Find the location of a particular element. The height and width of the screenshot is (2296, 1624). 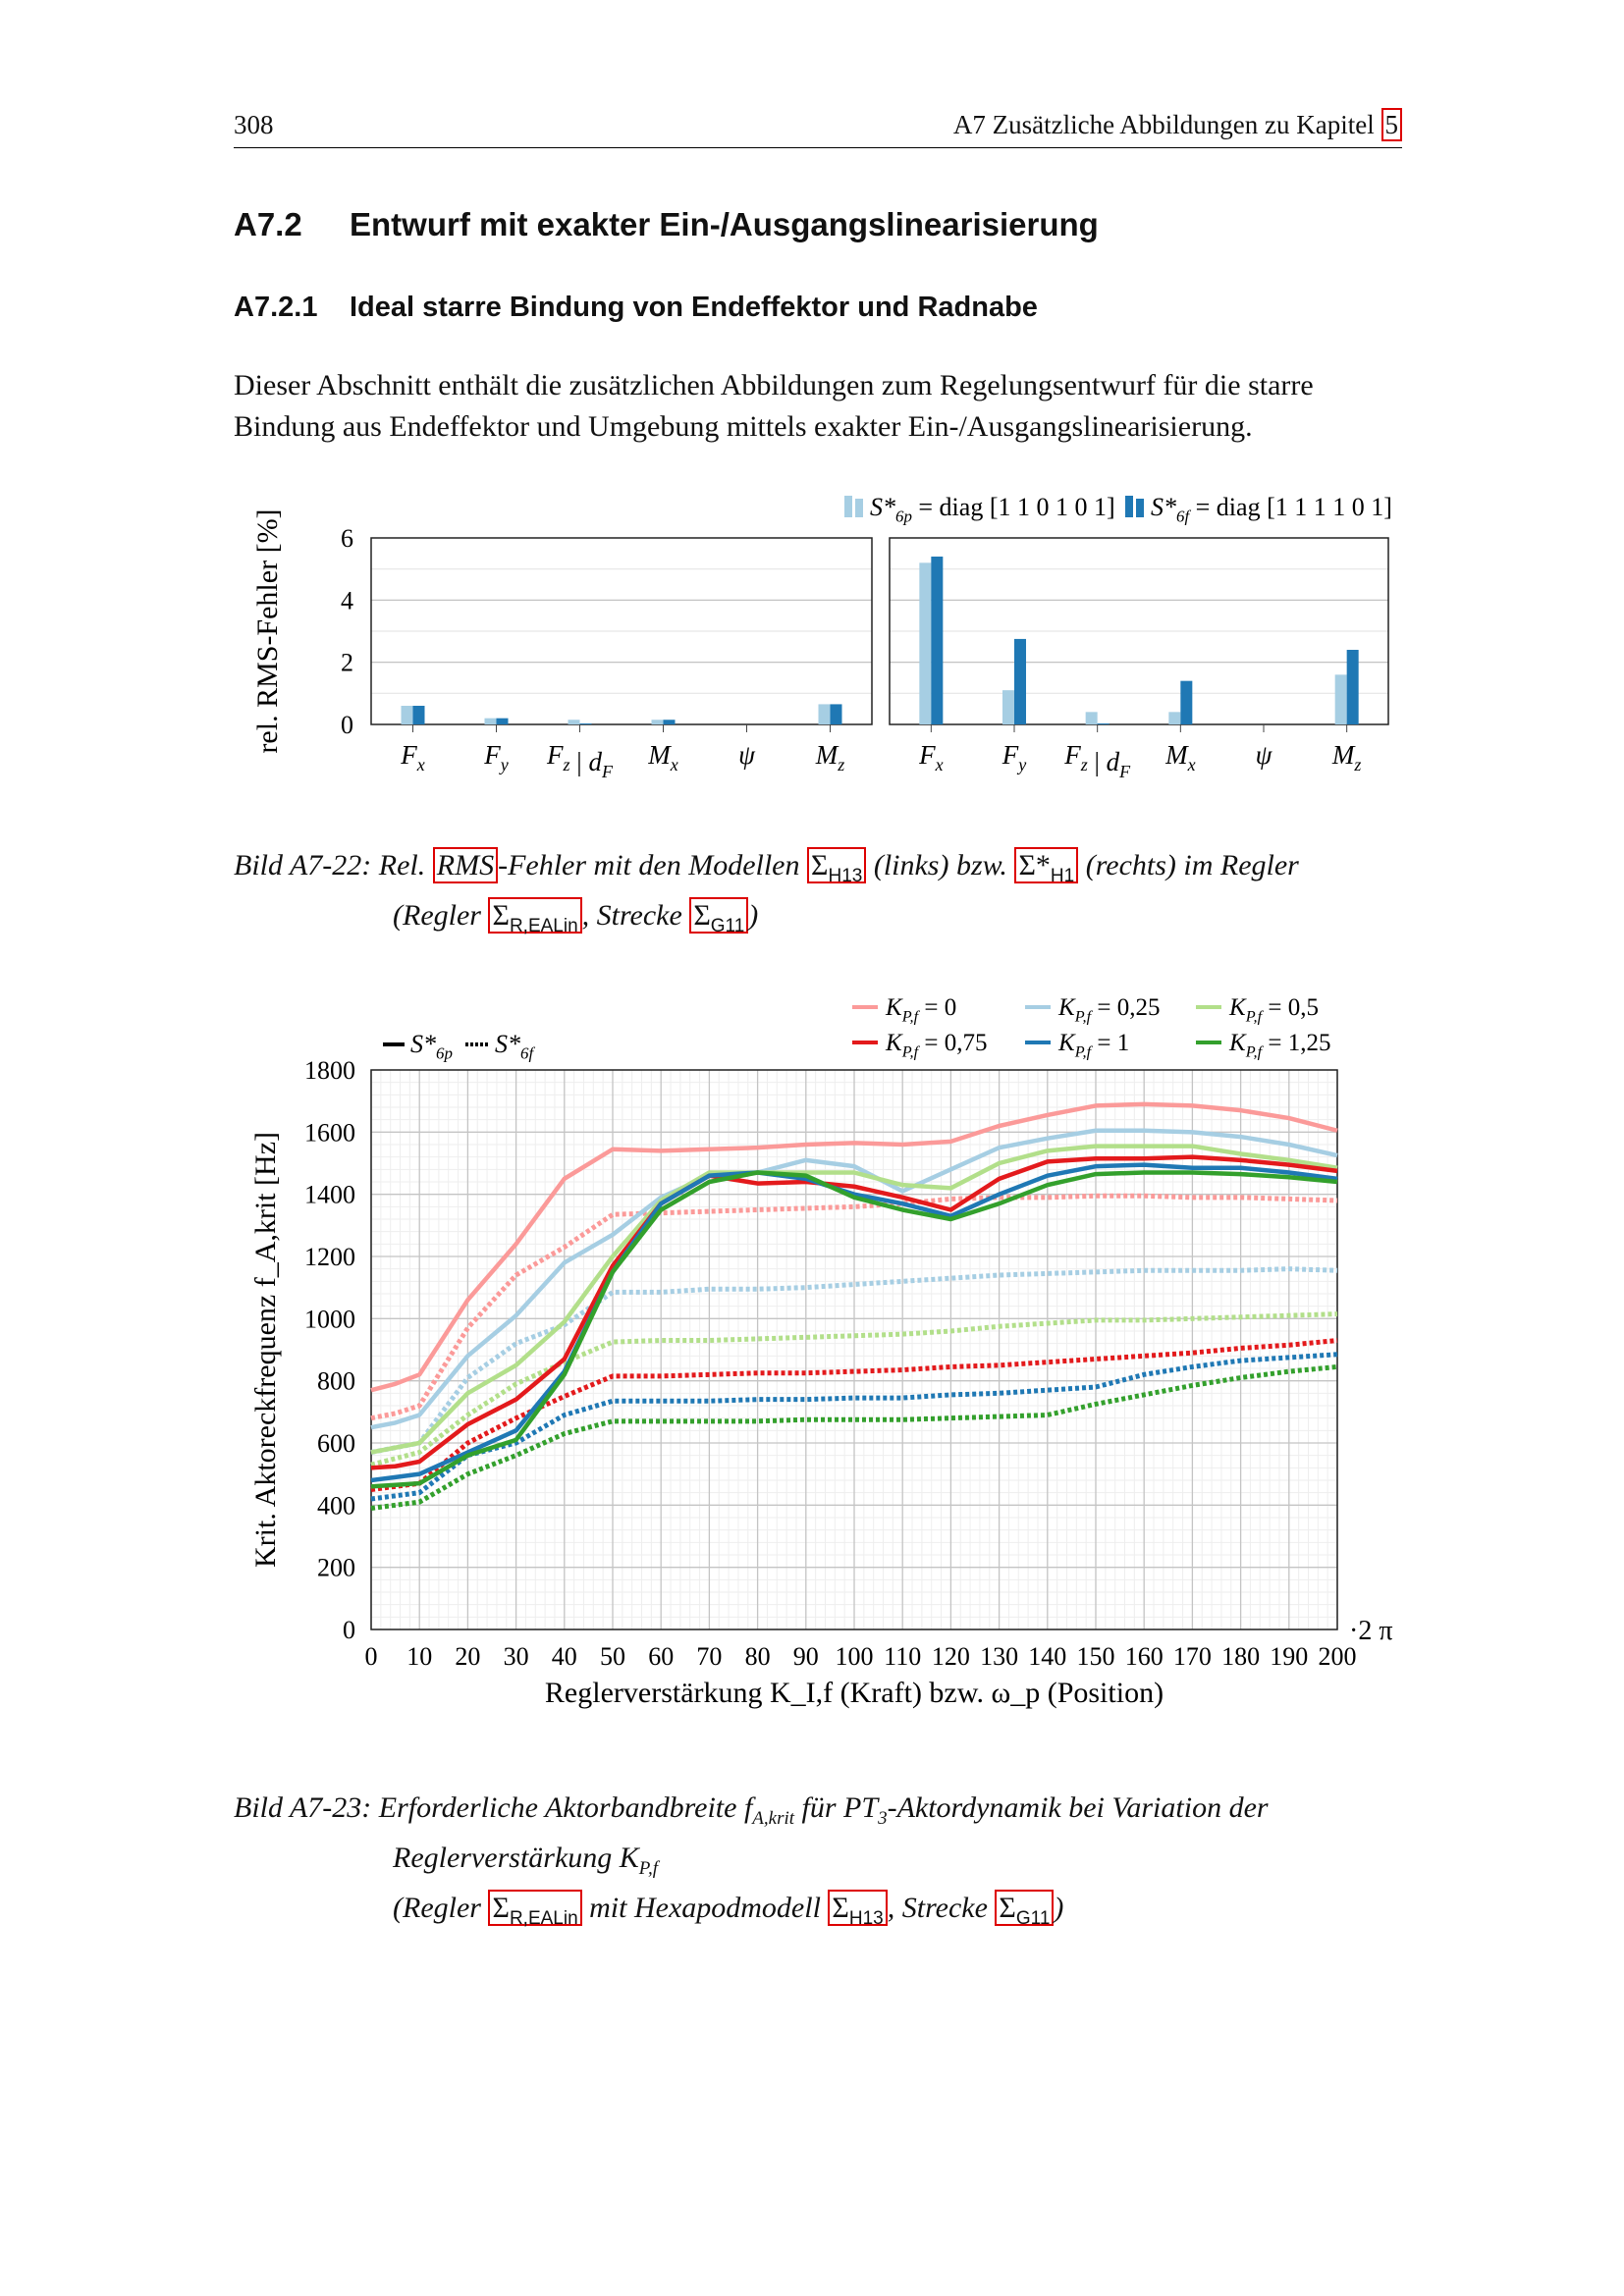

x-tick-label: ψ is located at coordinates (1264, 755).